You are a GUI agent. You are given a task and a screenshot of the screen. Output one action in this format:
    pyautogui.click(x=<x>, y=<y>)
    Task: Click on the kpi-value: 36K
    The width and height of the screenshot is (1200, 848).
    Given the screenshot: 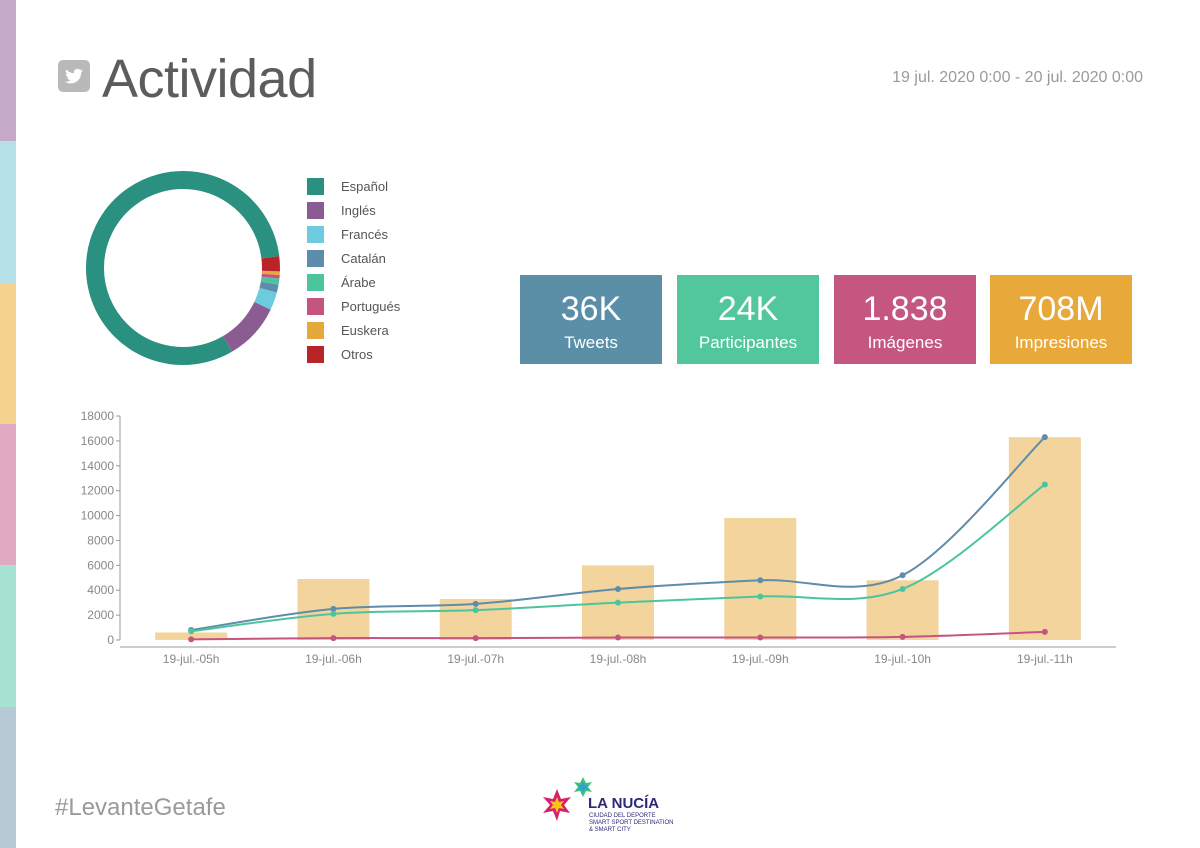 What is the action you would take?
    pyautogui.click(x=591, y=309)
    